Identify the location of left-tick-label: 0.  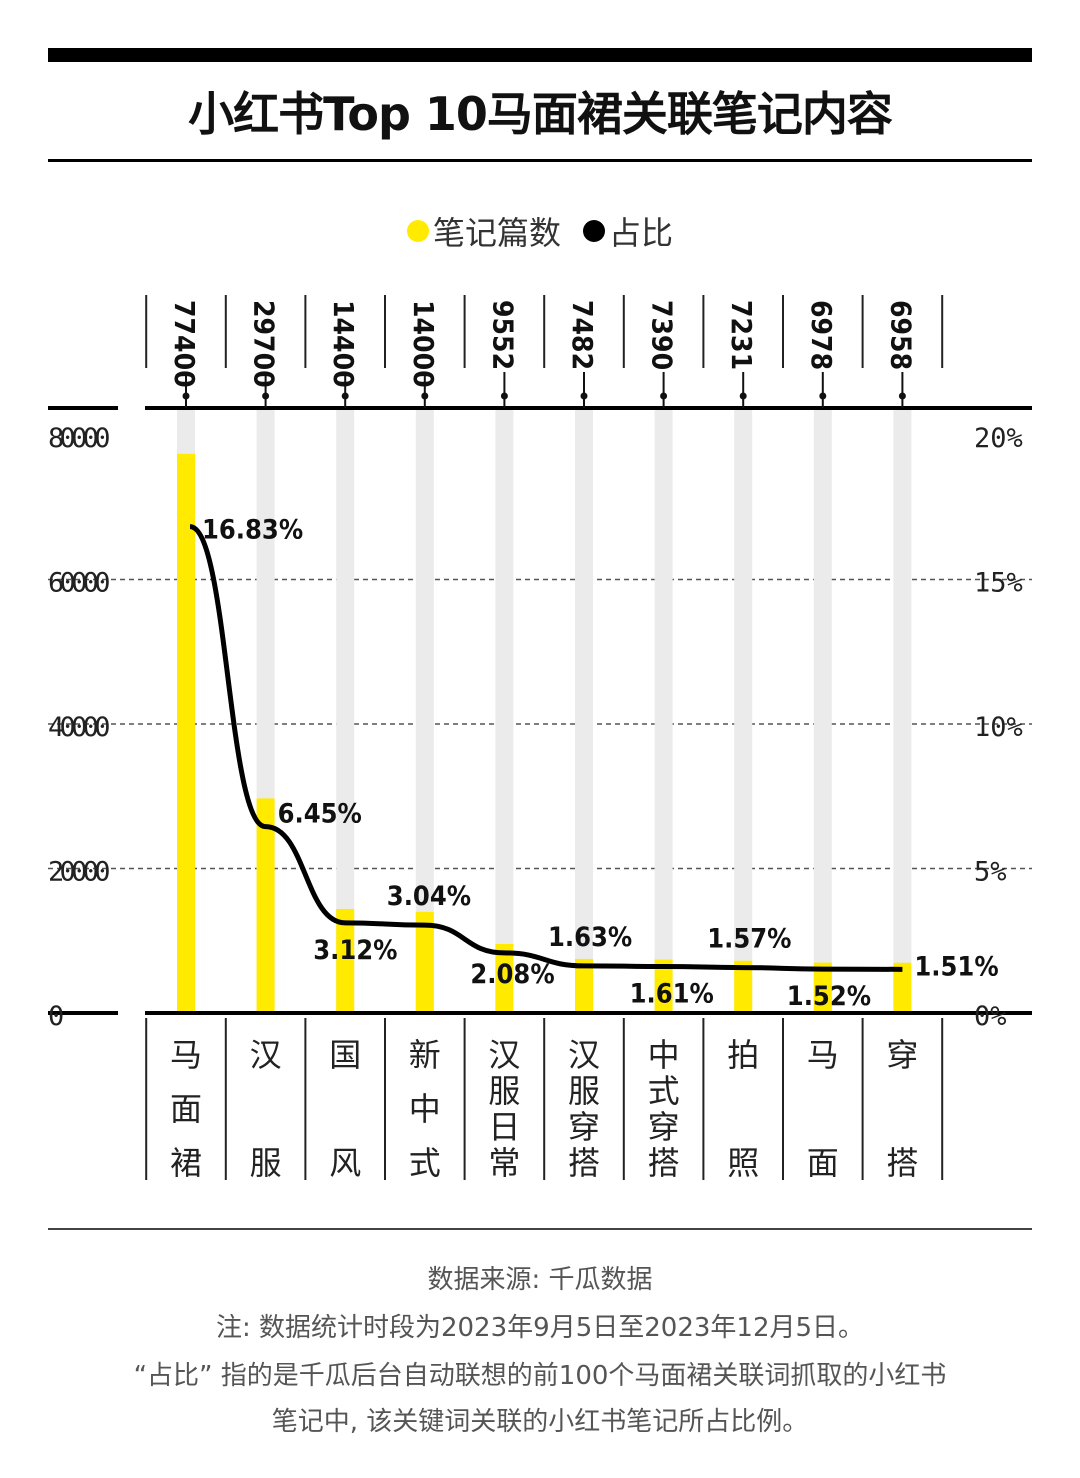
(56, 1016).